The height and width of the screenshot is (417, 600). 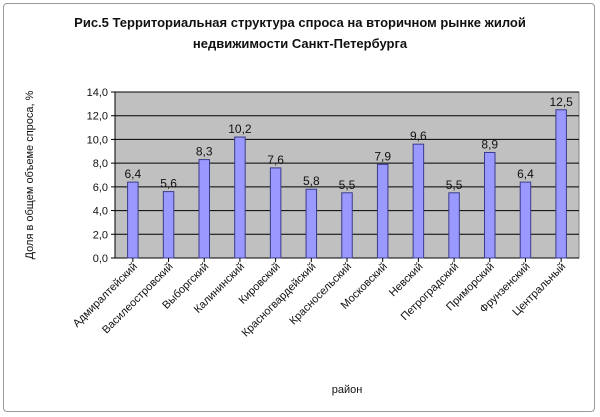 What do you see at coordinates (275, 160) in the screenshot?
I see `data-label: 7,6` at bounding box center [275, 160].